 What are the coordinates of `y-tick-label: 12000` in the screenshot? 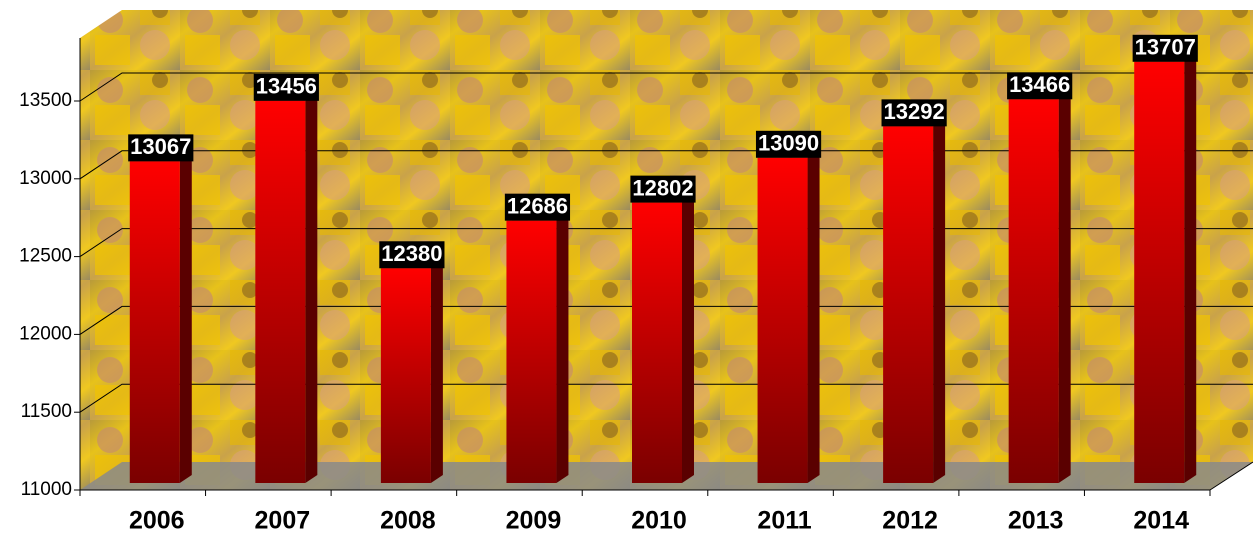 It's located at (45, 333).